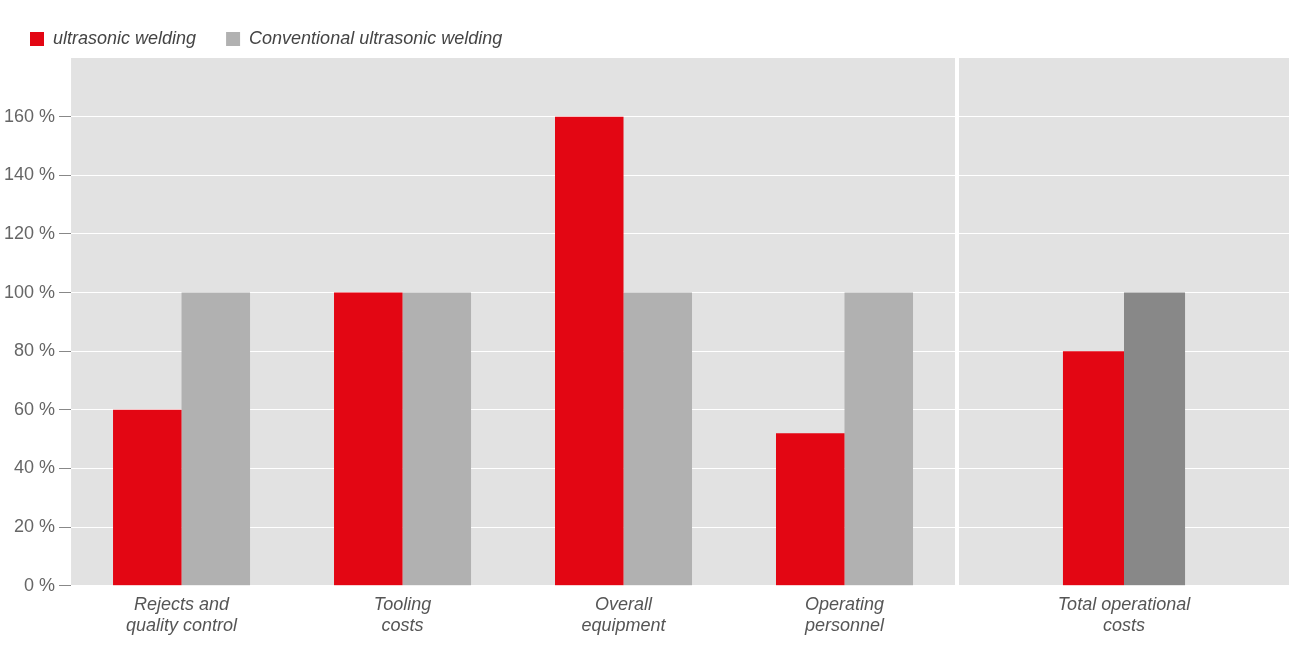 Image resolution: width=1293 pixels, height=645 pixels. Describe the element at coordinates (40, 584) in the screenshot. I see `y-tick-label: 0 %` at that location.